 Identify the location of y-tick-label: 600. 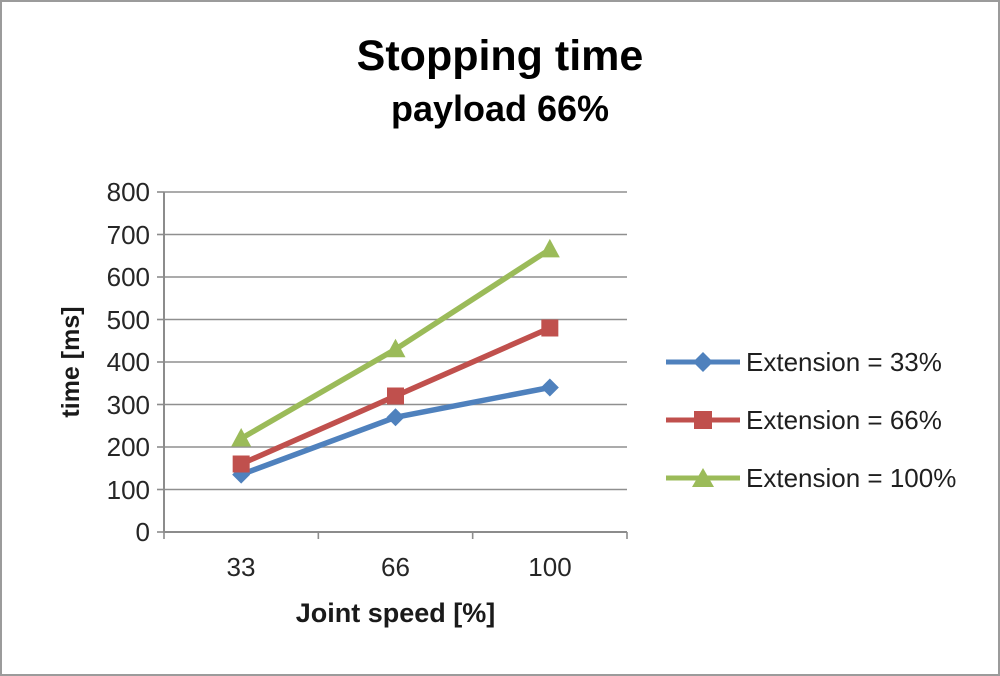
(128, 277).